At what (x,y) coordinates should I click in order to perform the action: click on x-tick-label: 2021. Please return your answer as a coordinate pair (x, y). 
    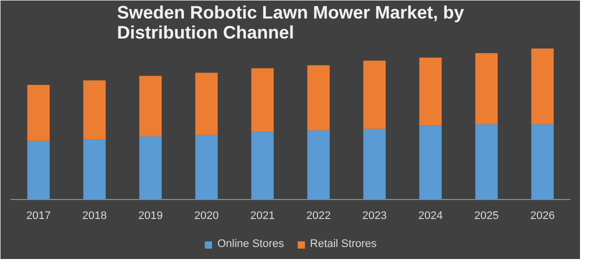
    Looking at the image, I should click on (262, 216).